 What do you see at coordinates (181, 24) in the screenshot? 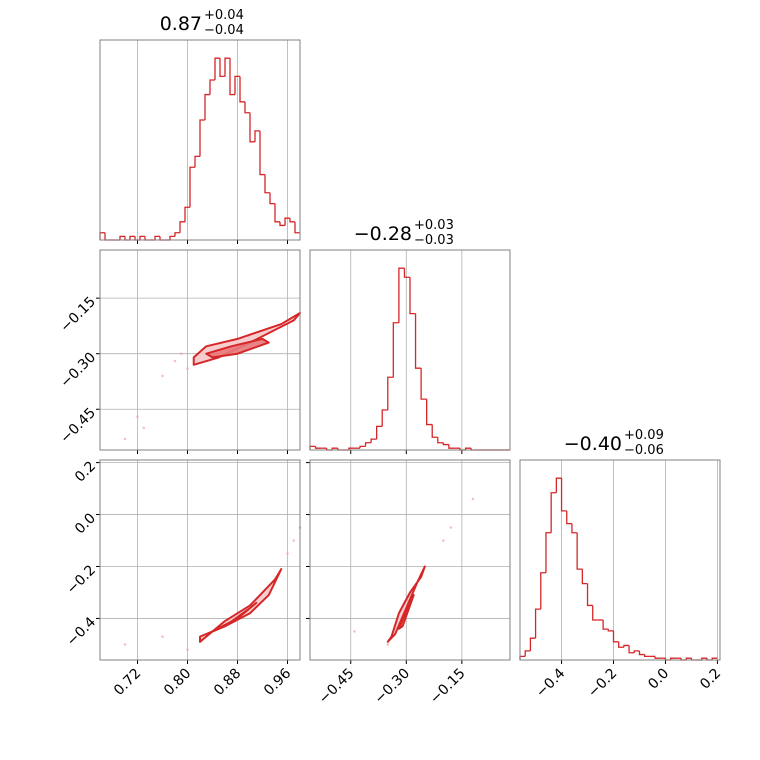
I see `title-value: 0.87` at bounding box center [181, 24].